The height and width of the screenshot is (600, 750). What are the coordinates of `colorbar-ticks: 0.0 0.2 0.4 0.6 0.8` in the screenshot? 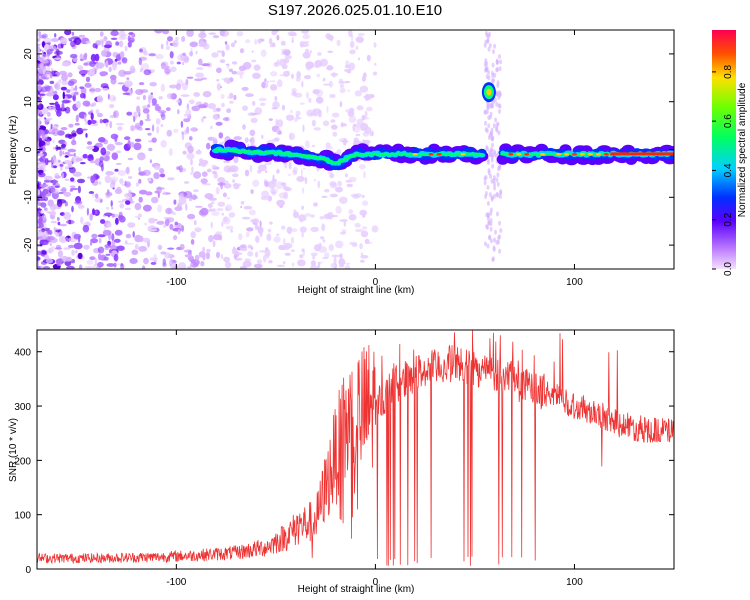 It's located at (723, 170).